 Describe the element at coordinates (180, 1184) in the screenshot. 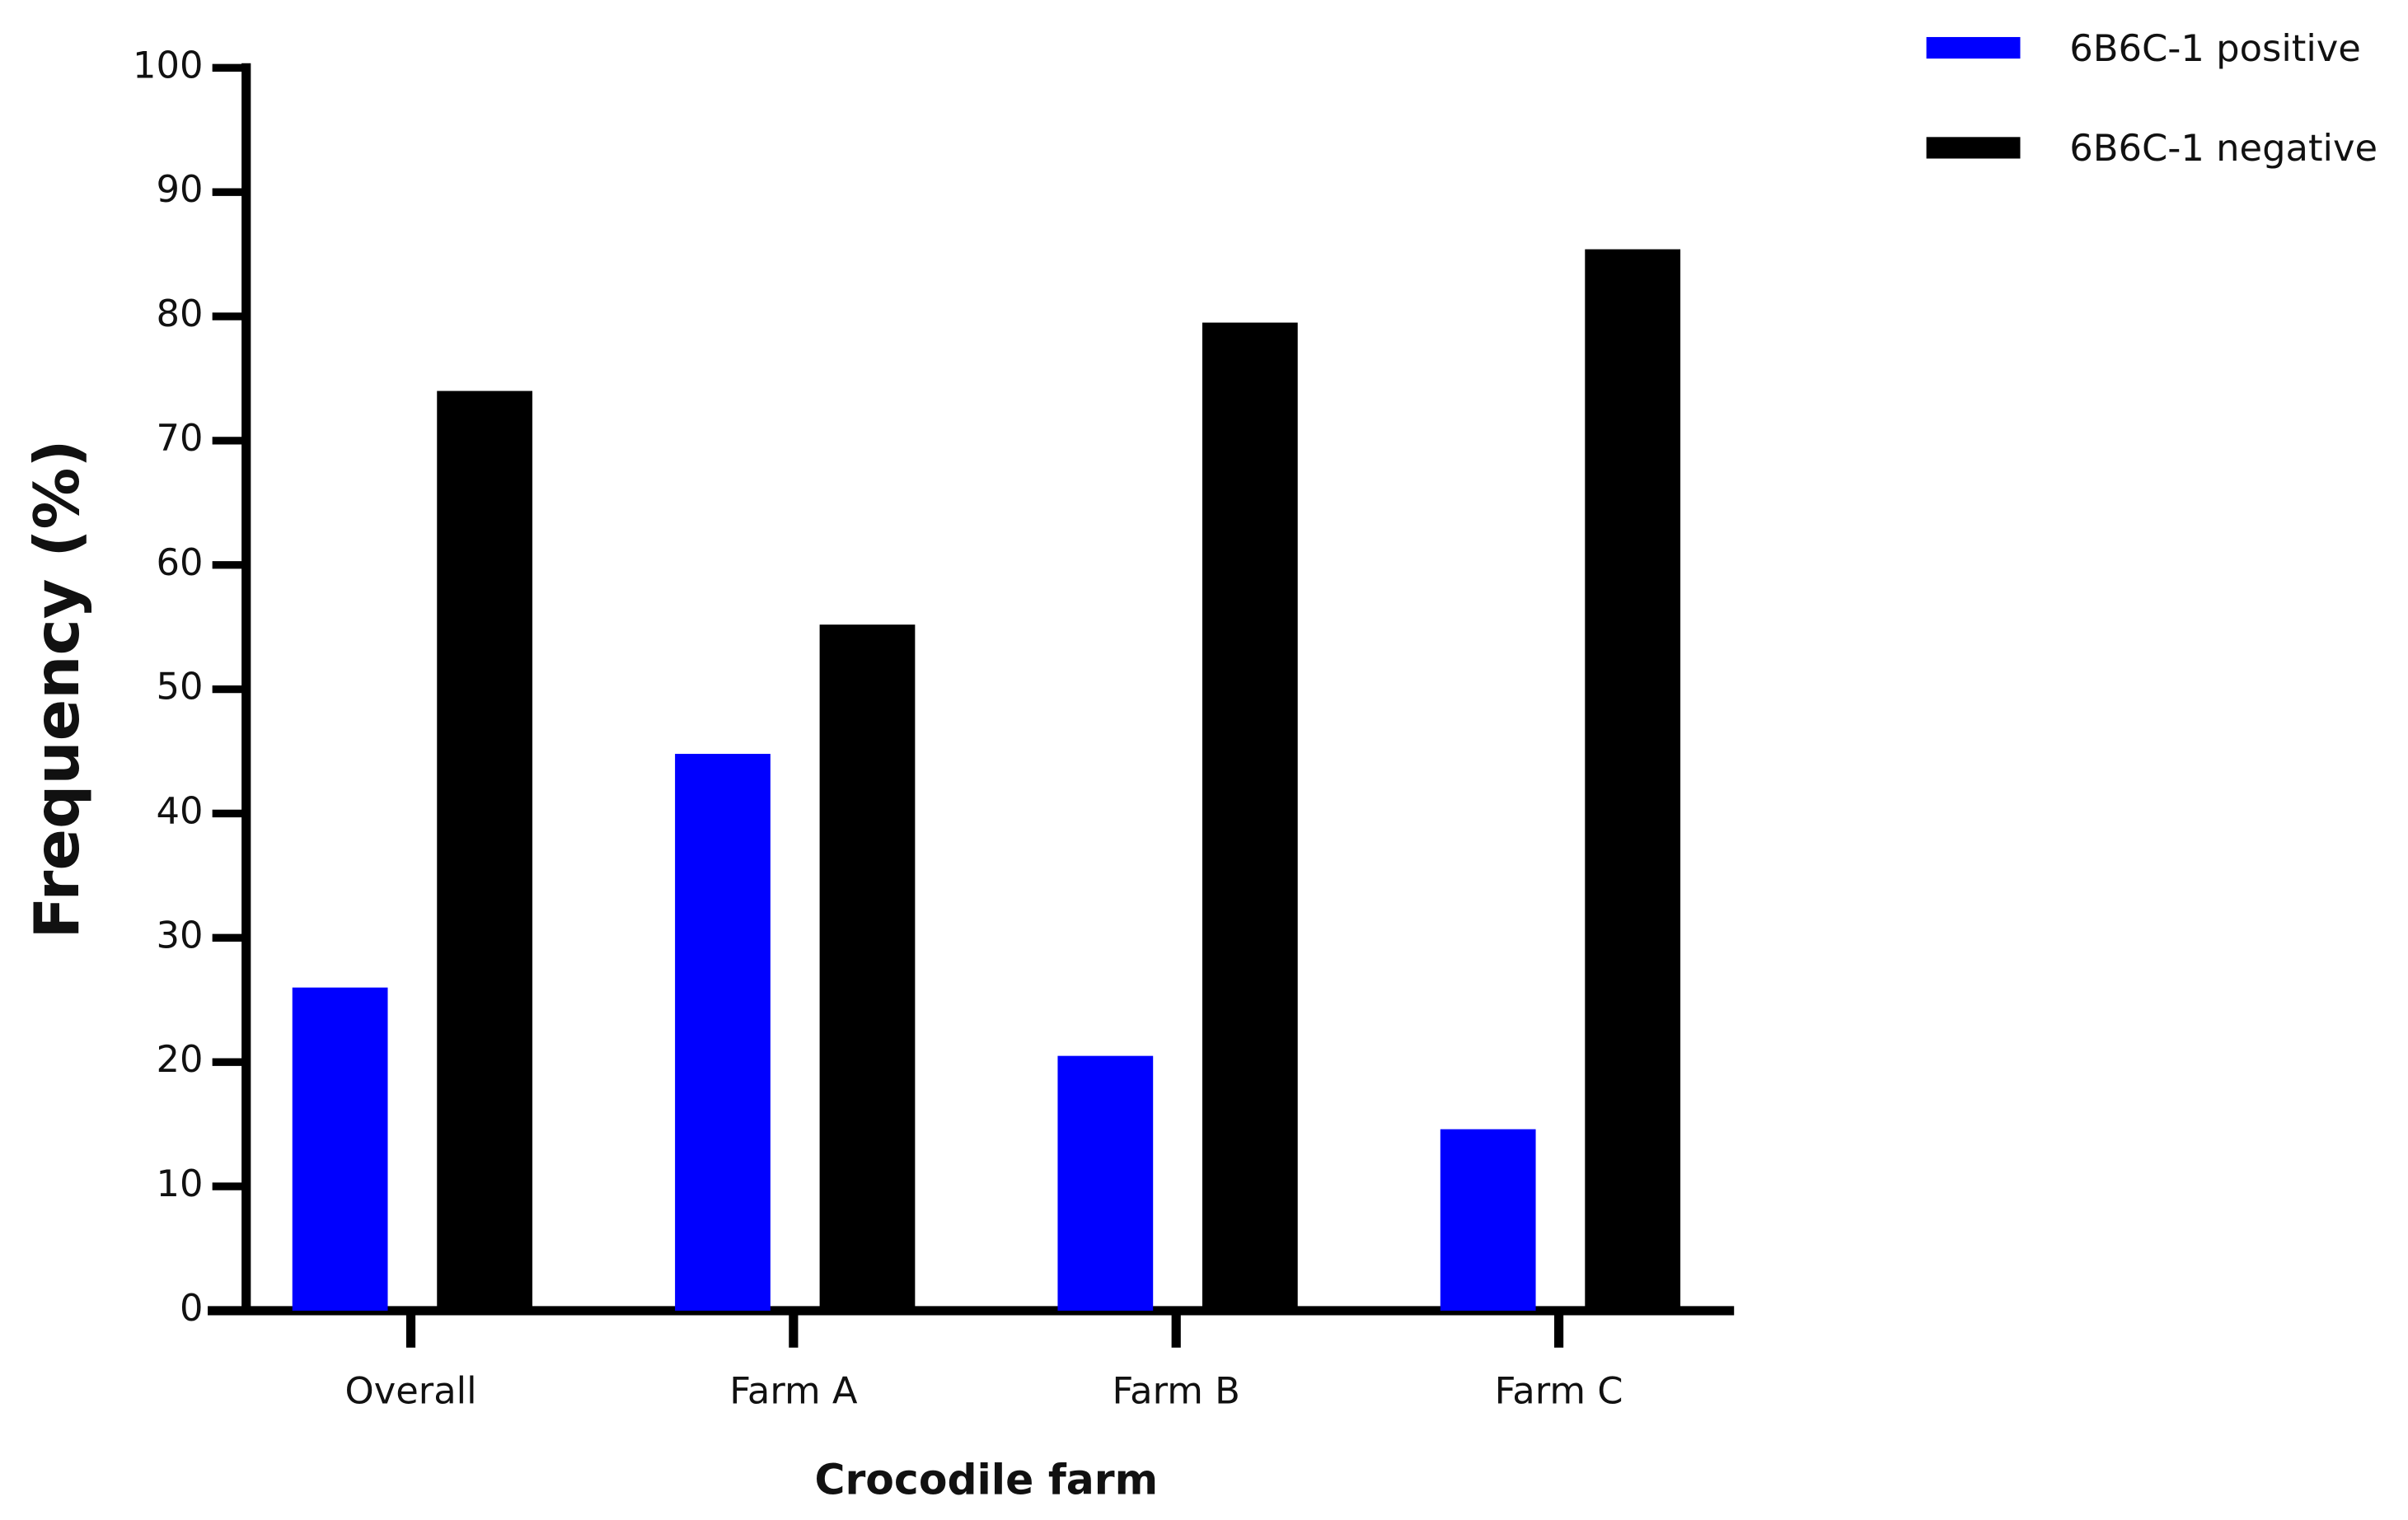

I see `y-tick-label: 10` at that location.